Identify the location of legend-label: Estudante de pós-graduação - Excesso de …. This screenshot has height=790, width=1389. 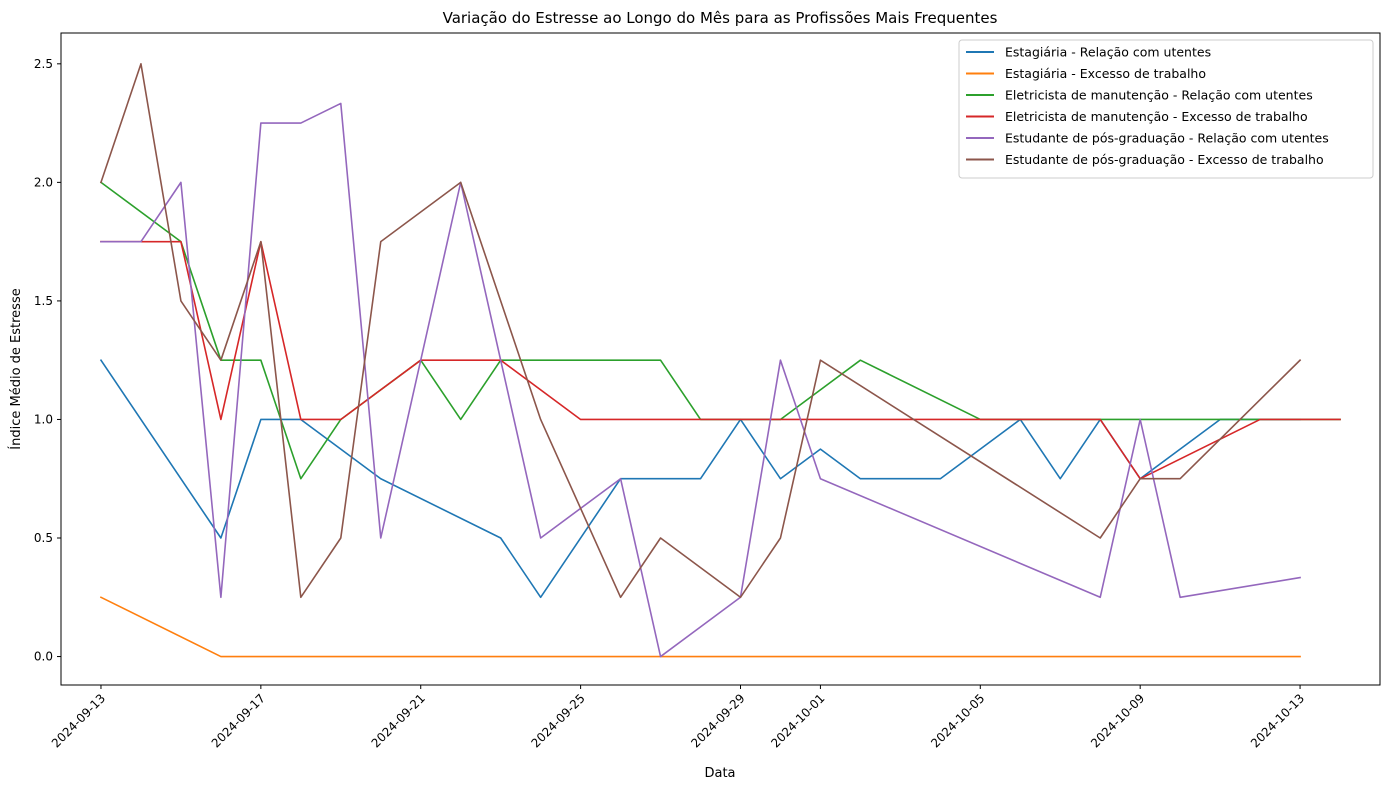
(1164, 159).